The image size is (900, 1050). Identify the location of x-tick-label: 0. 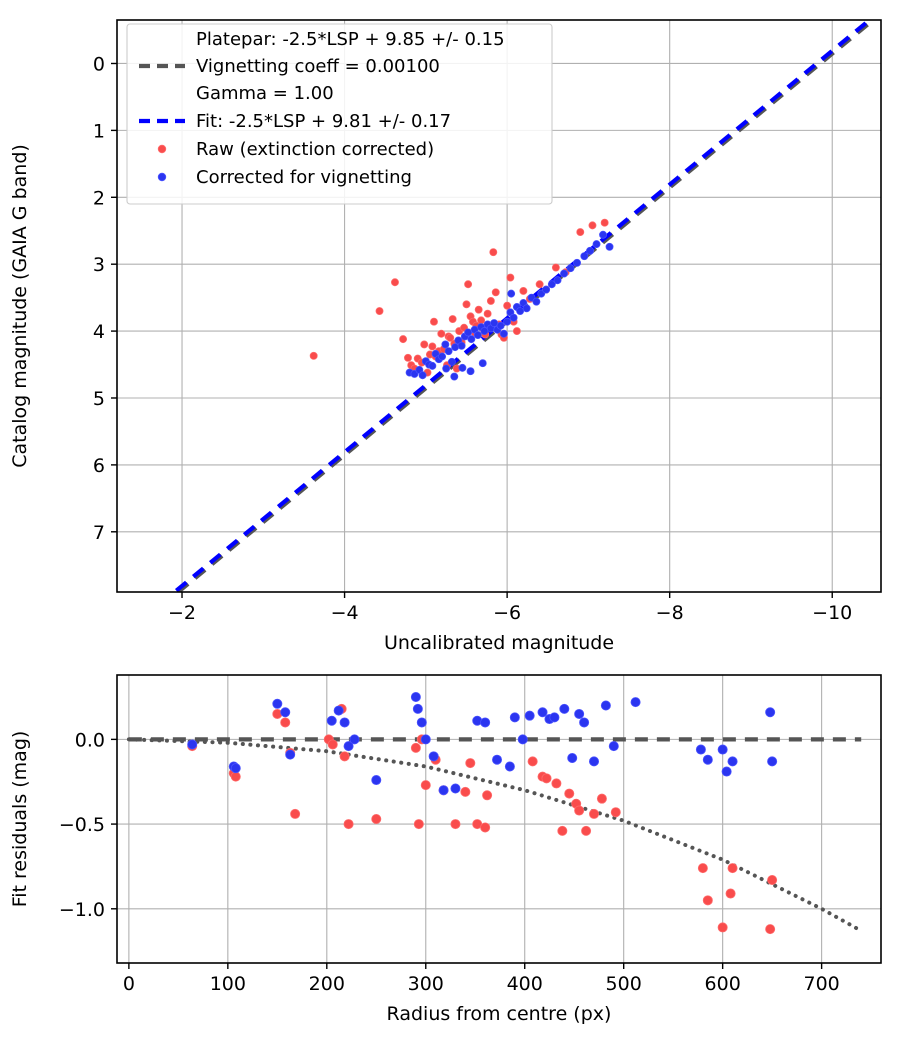
(129, 984).